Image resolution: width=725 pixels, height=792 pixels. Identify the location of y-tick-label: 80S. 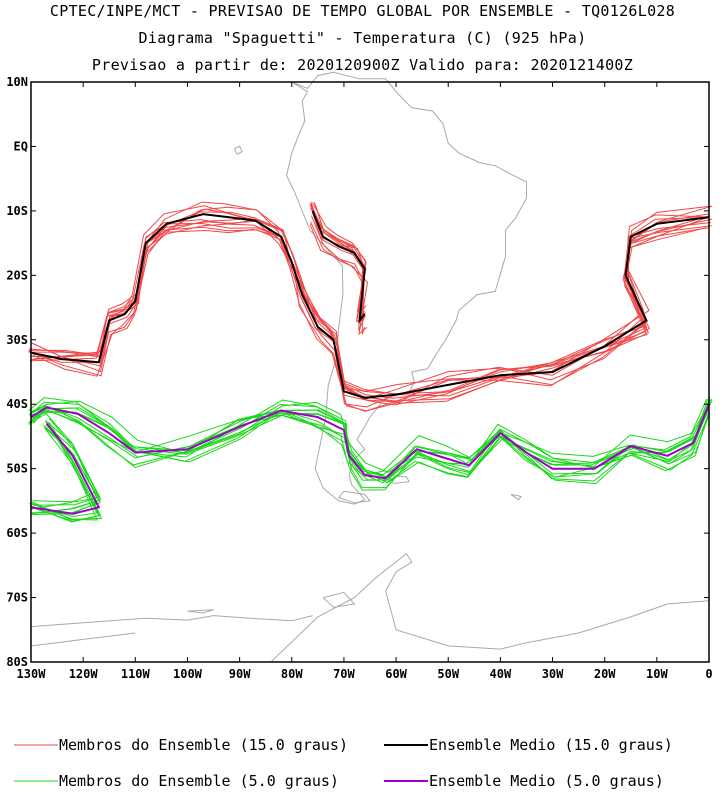
(17, 662).